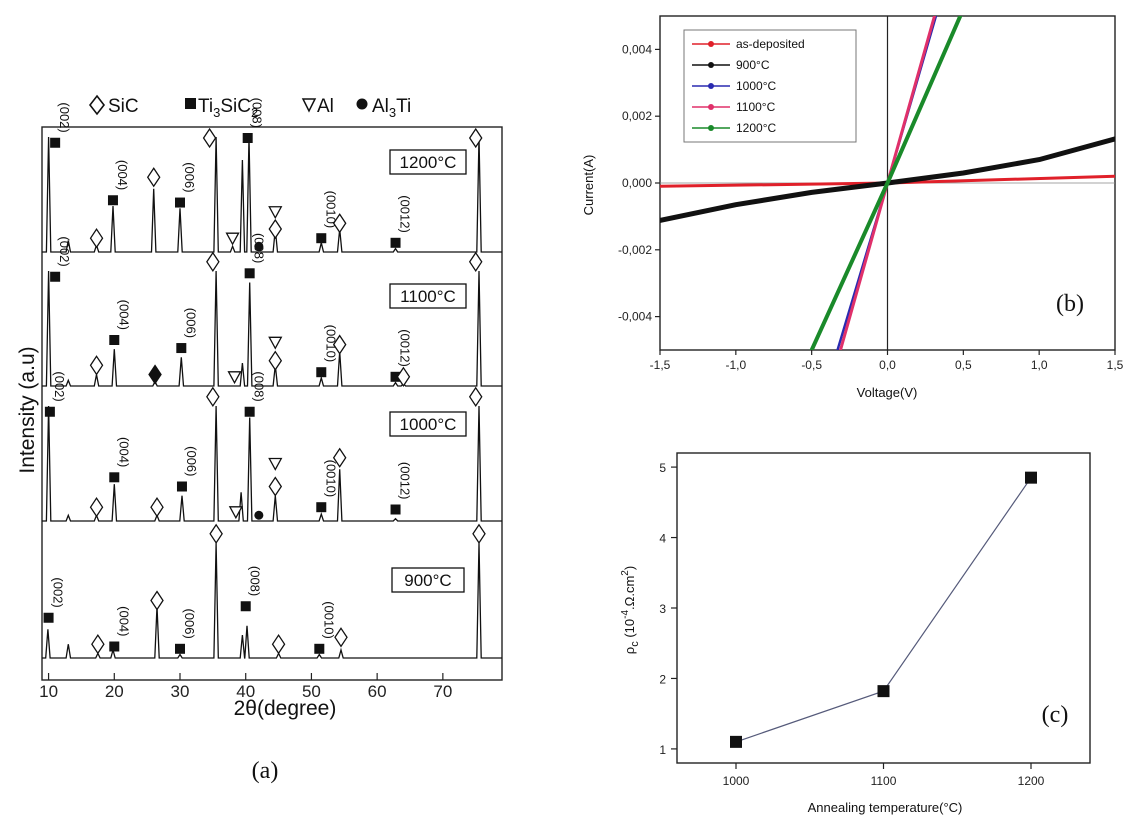 This screenshot has height=820, width=1130. Describe the element at coordinates (811, 365) in the screenshot. I see `iv-x-tick-label-2: -0,5` at that location.